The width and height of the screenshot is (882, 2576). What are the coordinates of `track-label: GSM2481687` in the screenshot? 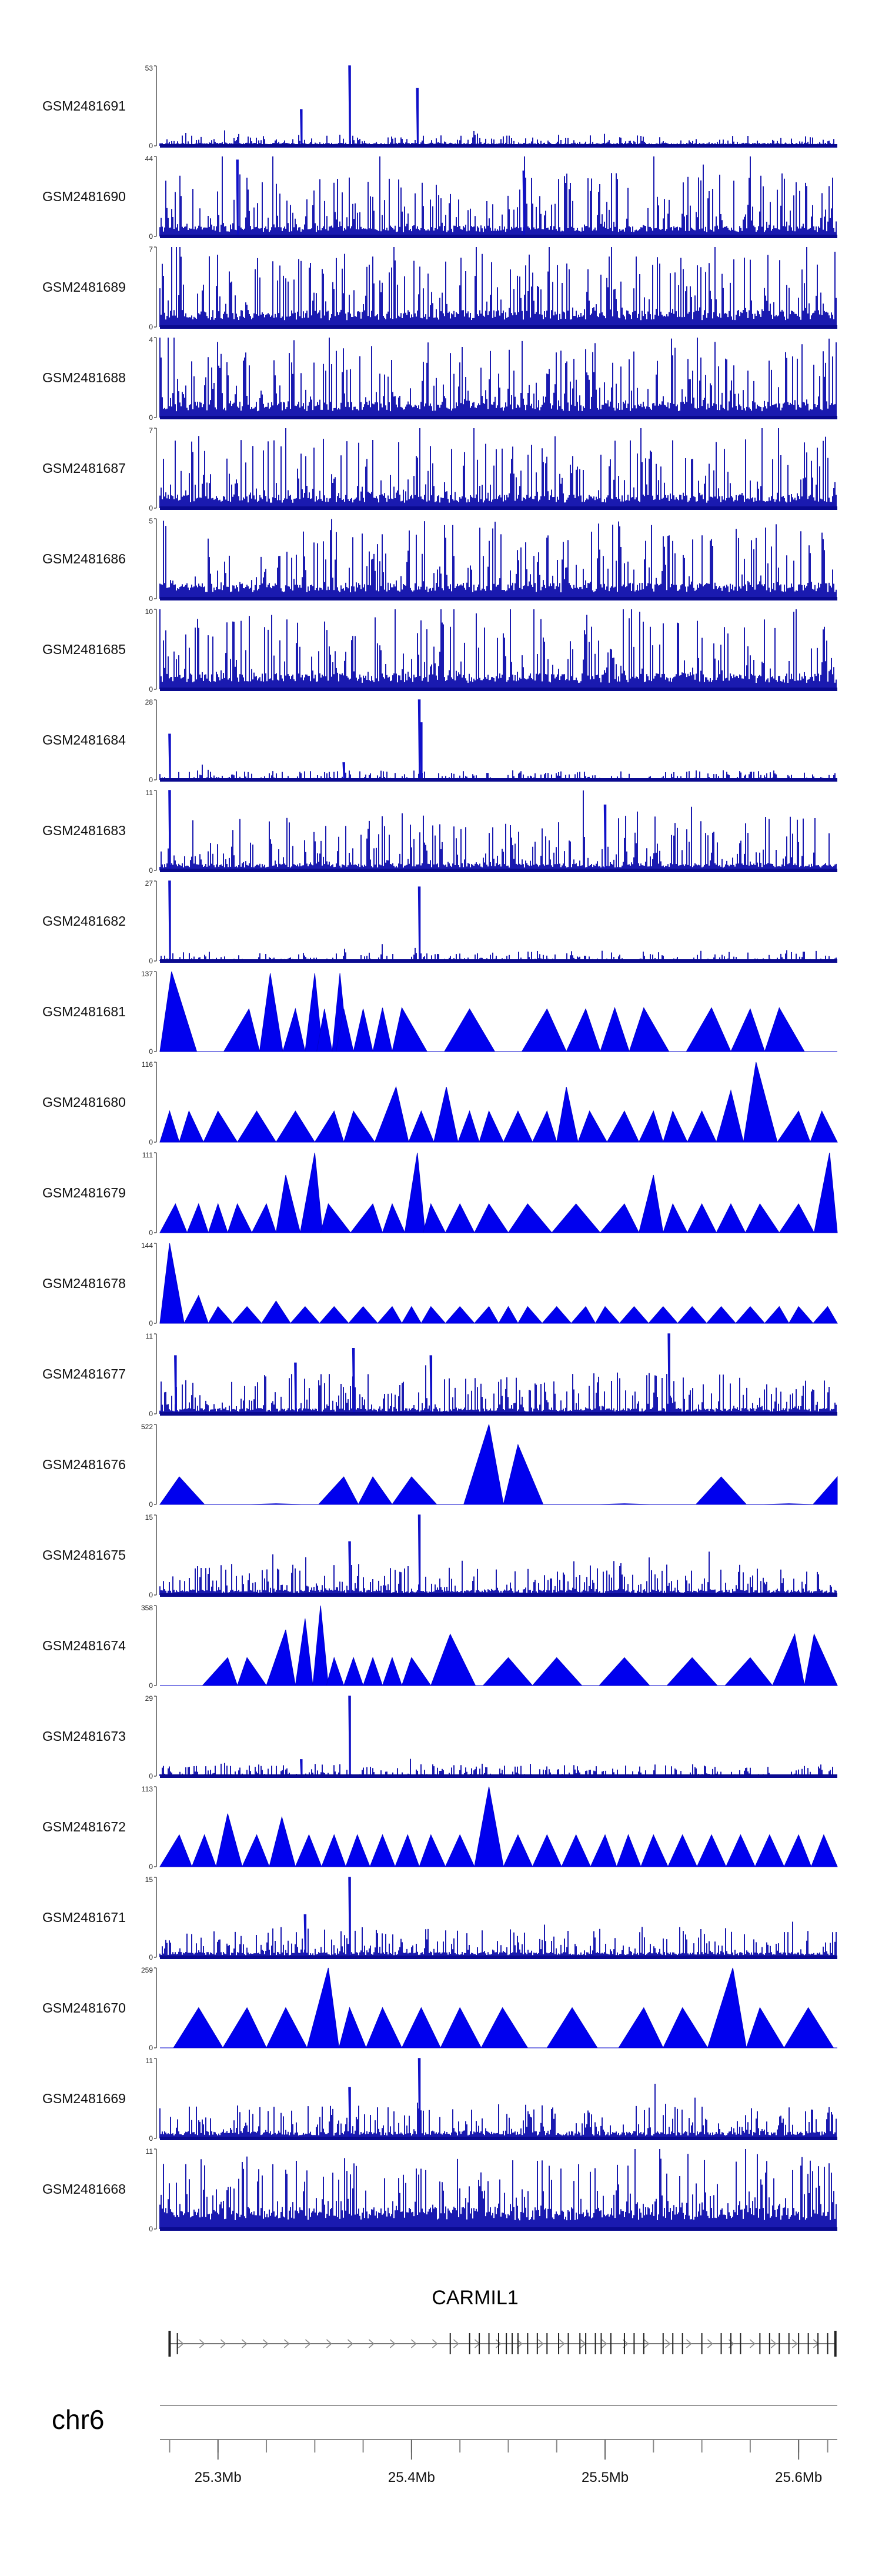 It's located at (84, 468).